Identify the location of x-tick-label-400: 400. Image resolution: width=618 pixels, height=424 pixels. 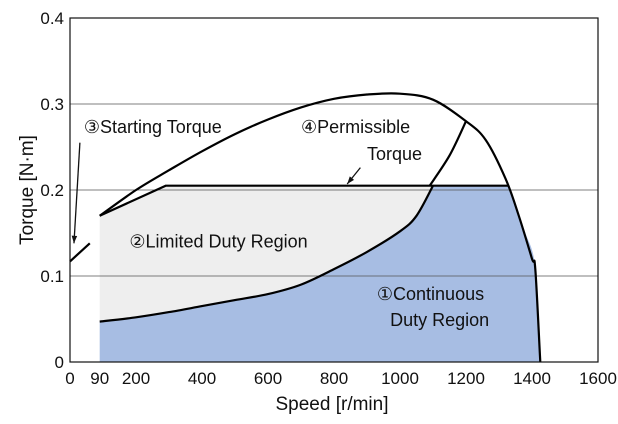
(202, 378).